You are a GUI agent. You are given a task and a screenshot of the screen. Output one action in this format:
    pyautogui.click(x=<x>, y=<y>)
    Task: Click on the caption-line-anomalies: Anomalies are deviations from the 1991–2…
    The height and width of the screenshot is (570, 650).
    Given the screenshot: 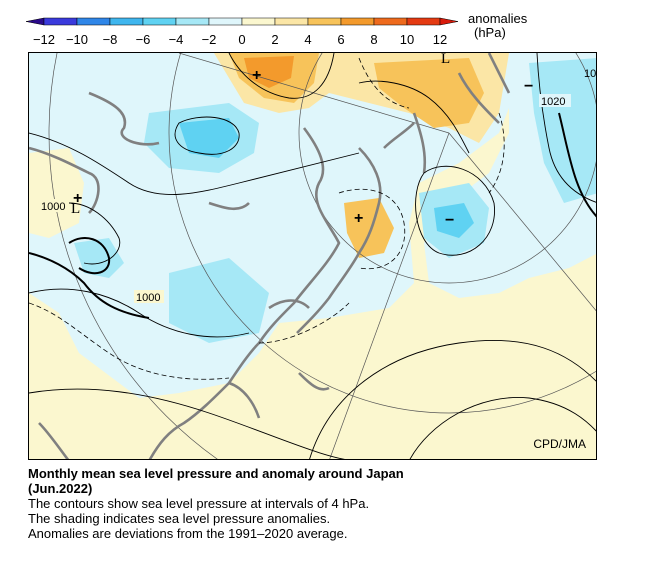 What is the action you would take?
    pyautogui.click(x=188, y=533)
    